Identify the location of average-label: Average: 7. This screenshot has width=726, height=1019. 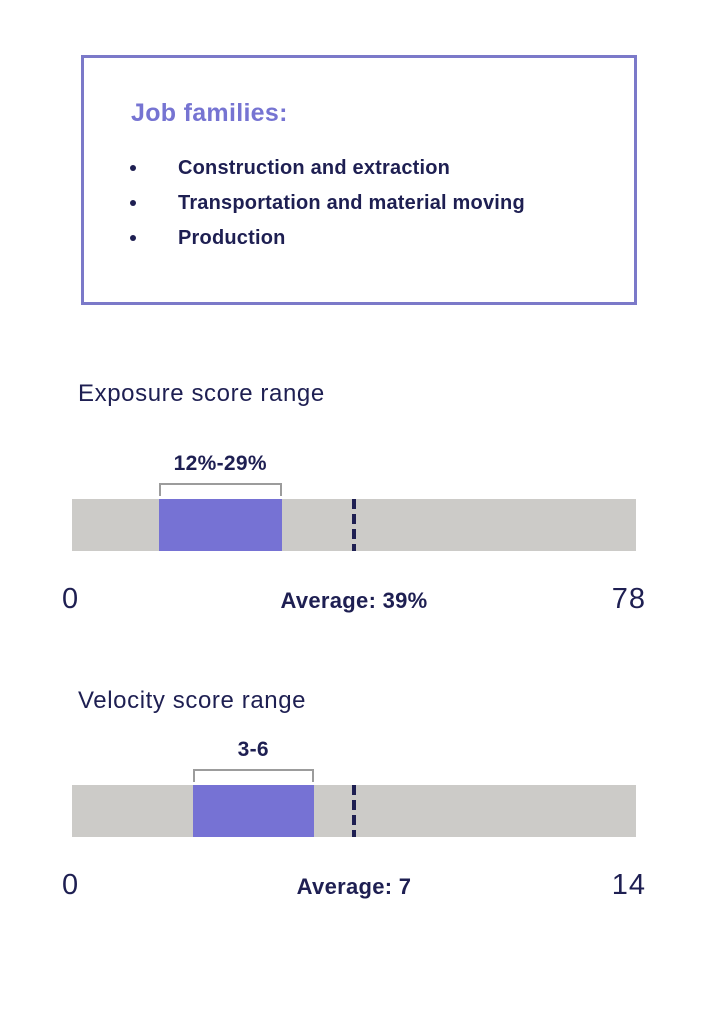
(354, 886).